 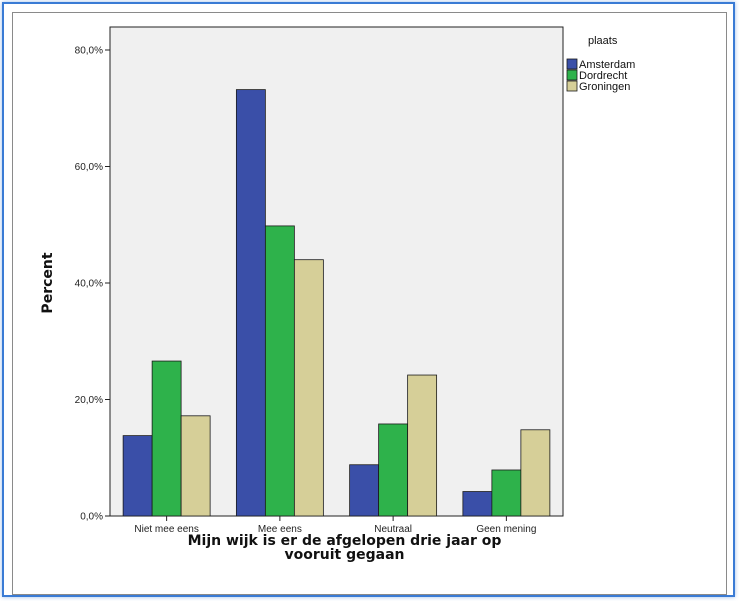 What do you see at coordinates (345, 555) in the screenshot?
I see `x-axis-title-line-2: vooruit gegaan` at bounding box center [345, 555].